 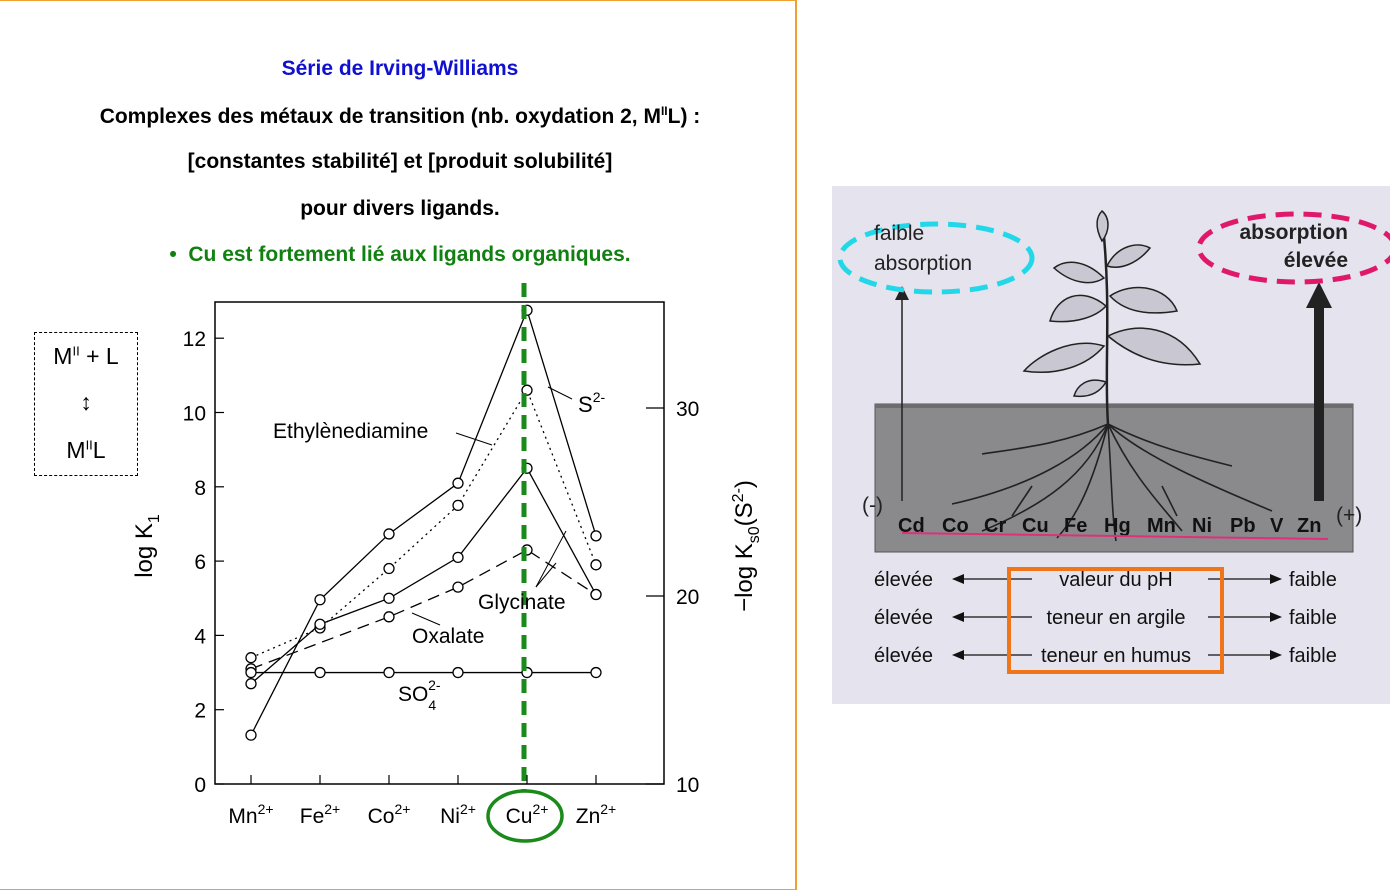 What do you see at coordinates (911, 526) in the screenshot?
I see `element-cd: Cd` at bounding box center [911, 526].